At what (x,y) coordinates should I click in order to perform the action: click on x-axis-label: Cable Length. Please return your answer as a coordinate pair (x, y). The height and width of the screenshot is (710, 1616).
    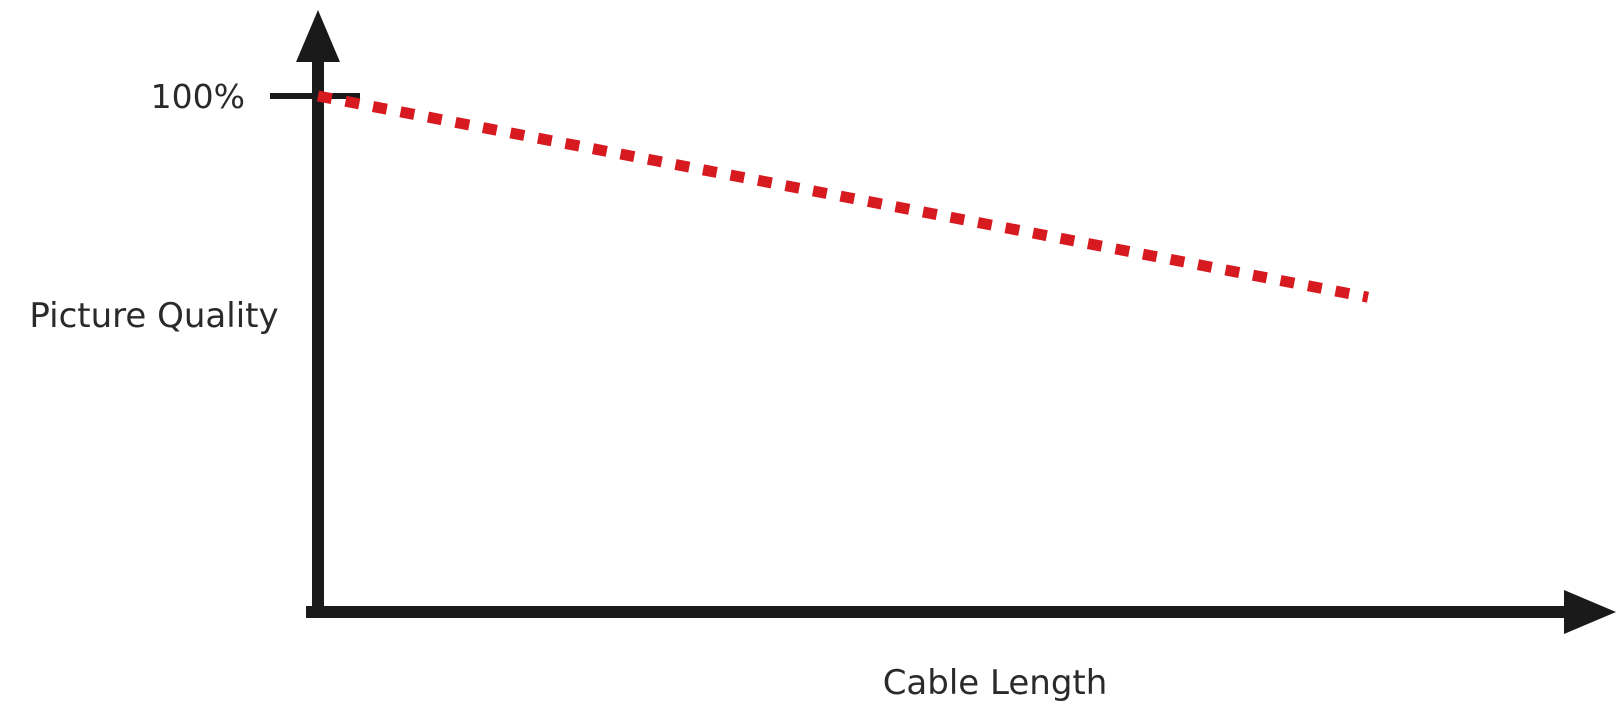
    Looking at the image, I should click on (995, 683).